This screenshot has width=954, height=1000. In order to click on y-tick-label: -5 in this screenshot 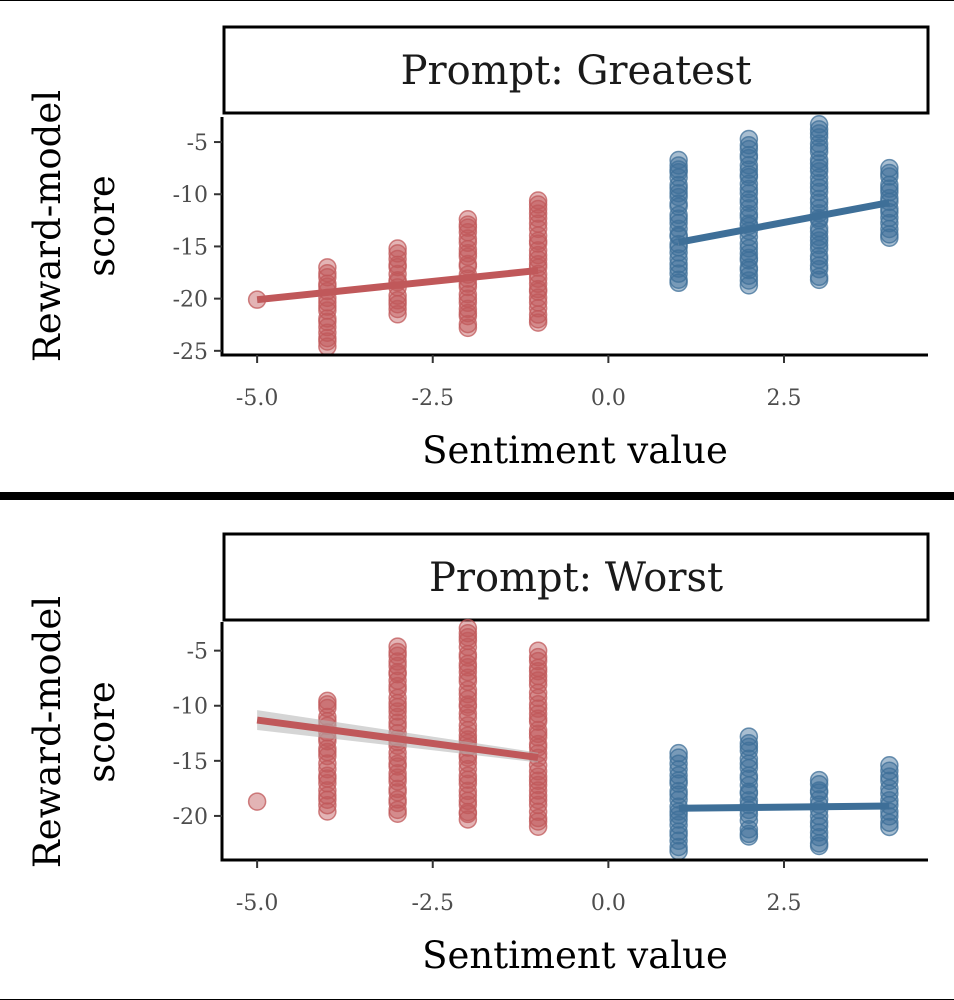, I will do `click(197, 143)`.